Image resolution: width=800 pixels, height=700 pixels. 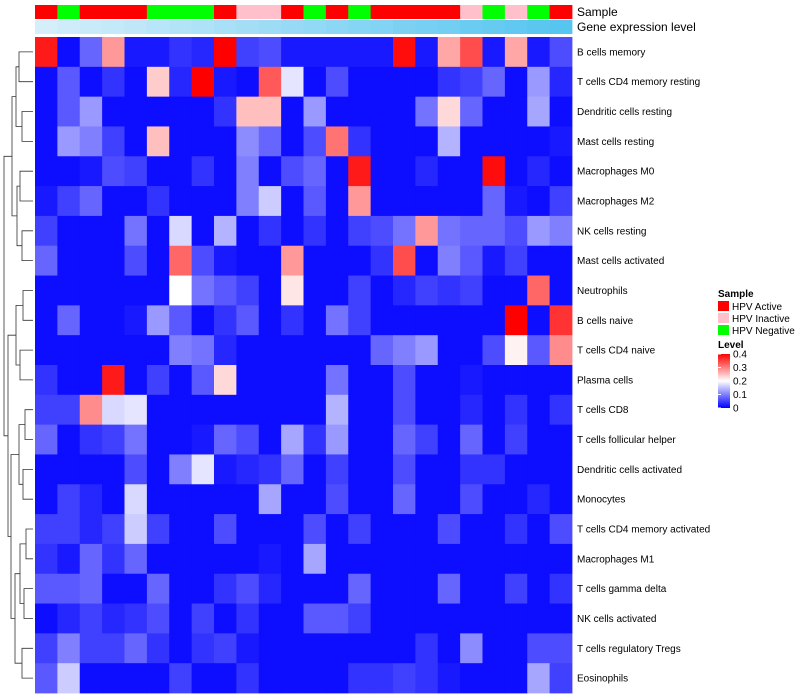 What do you see at coordinates (636, 27) in the screenshot?
I see `expression-annotation-label: Gene expression level` at bounding box center [636, 27].